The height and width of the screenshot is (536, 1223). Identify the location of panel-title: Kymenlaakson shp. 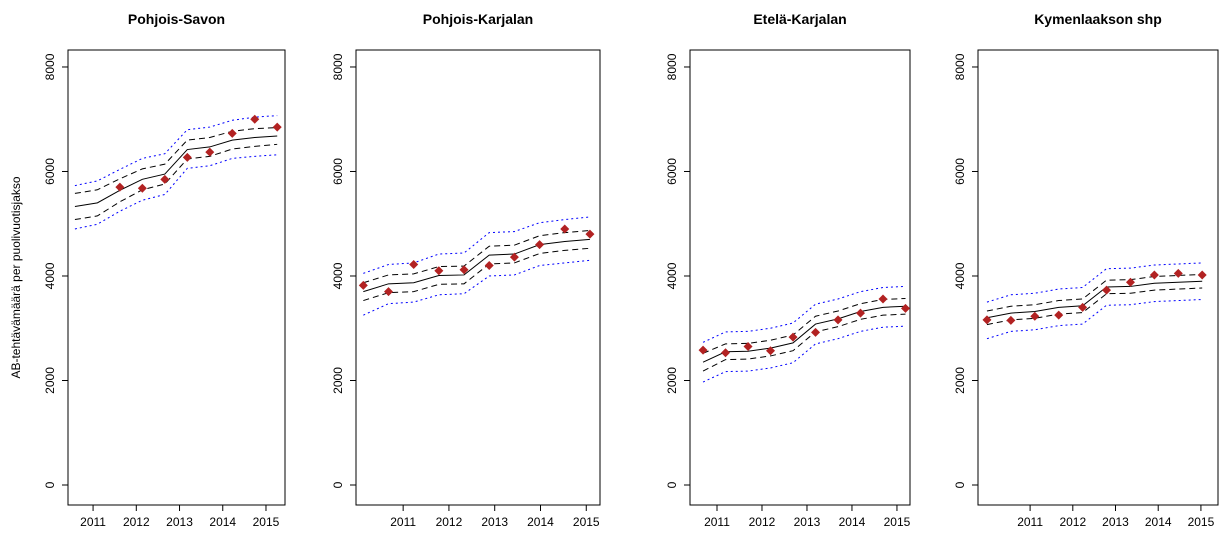
(1098, 19).